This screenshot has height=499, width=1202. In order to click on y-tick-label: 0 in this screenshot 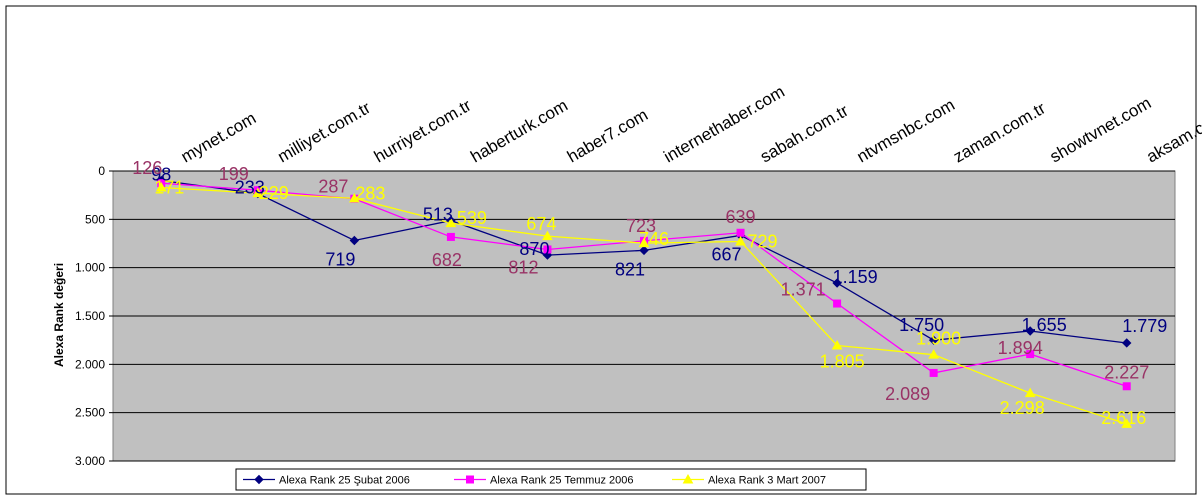, I will do `click(101, 171)`.